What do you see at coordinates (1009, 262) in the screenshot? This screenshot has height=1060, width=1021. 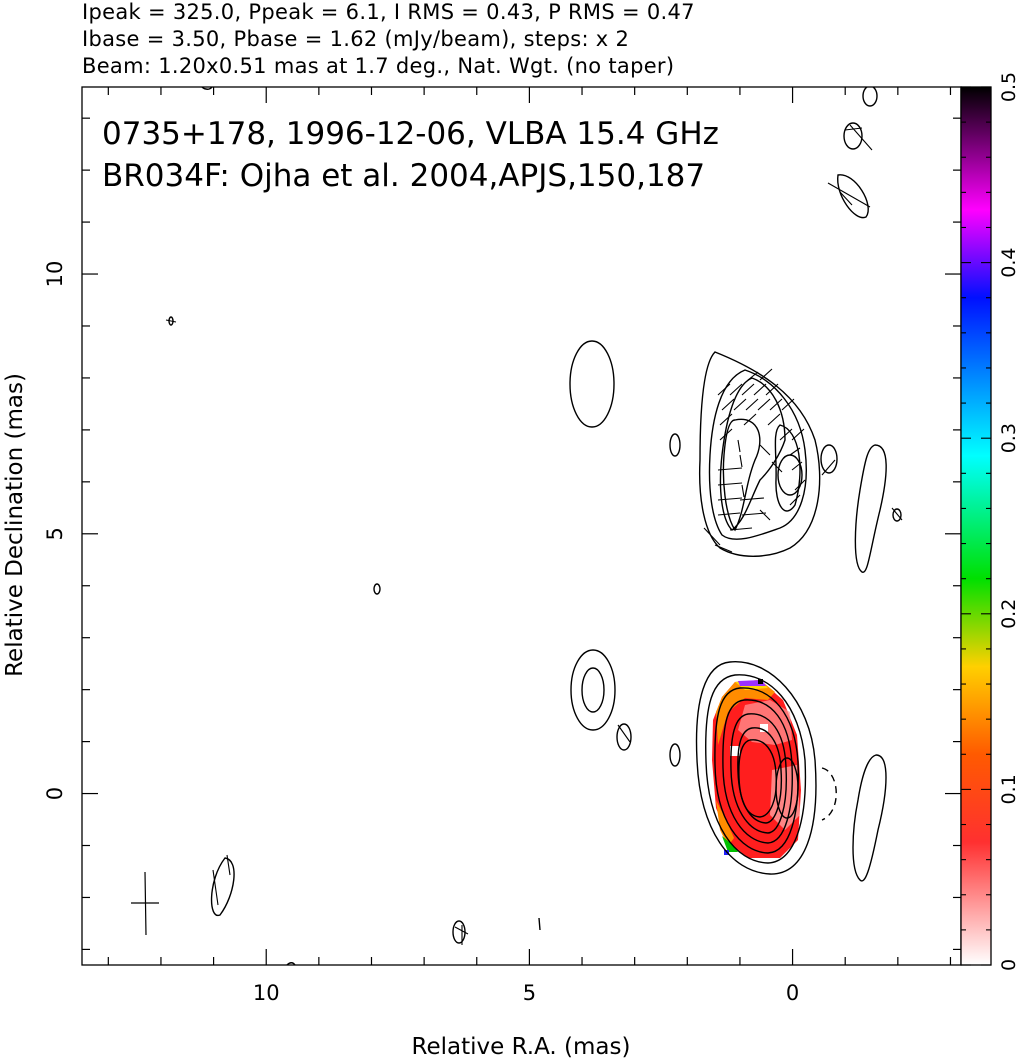 I see `colorbar-tick-label: 0.4` at bounding box center [1009, 262].